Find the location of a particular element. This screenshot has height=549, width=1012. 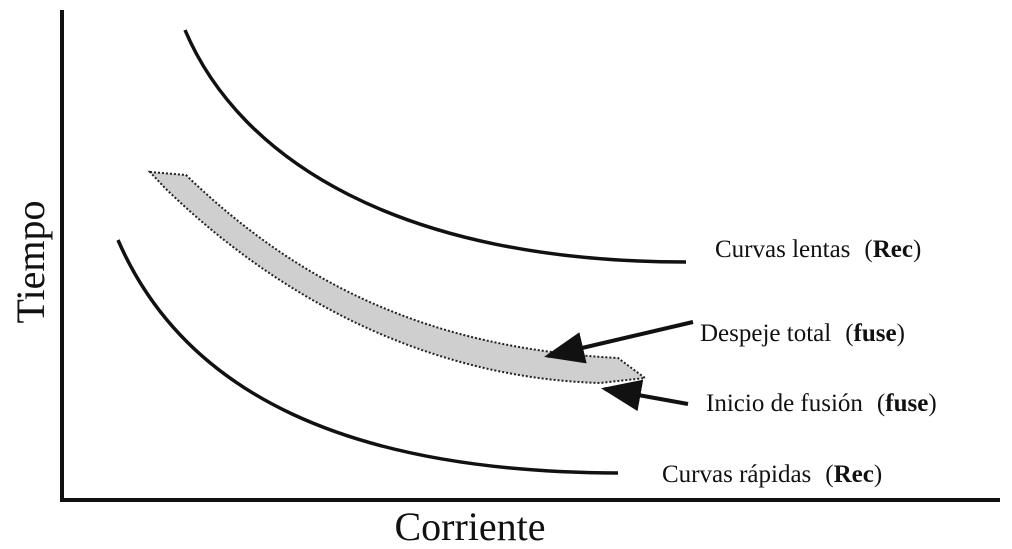

curve-label: Curvas rápidas (Rec) is located at coordinates (772, 474).